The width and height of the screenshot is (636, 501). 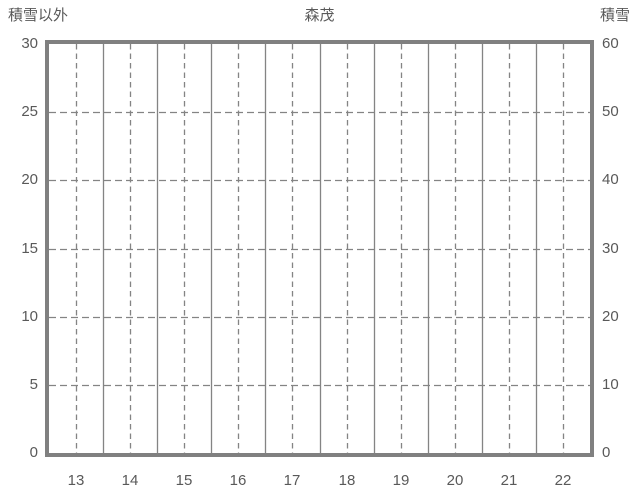 I want to click on x-axis-tick-label-18: 18, so click(x=347, y=480).